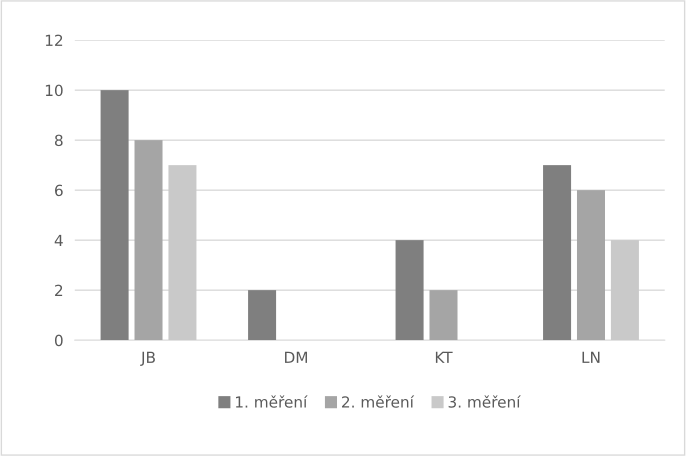  Describe the element at coordinates (484, 401) in the screenshot. I see `legend-label: 3. měření` at that location.